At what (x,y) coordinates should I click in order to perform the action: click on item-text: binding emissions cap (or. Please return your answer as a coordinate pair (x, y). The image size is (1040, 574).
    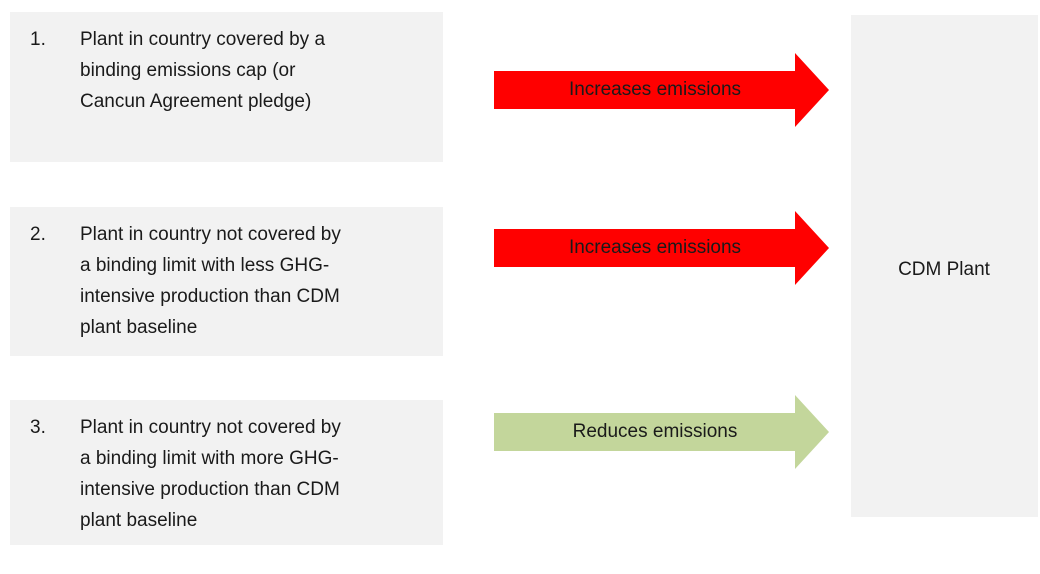
    Looking at the image, I should click on (188, 70).